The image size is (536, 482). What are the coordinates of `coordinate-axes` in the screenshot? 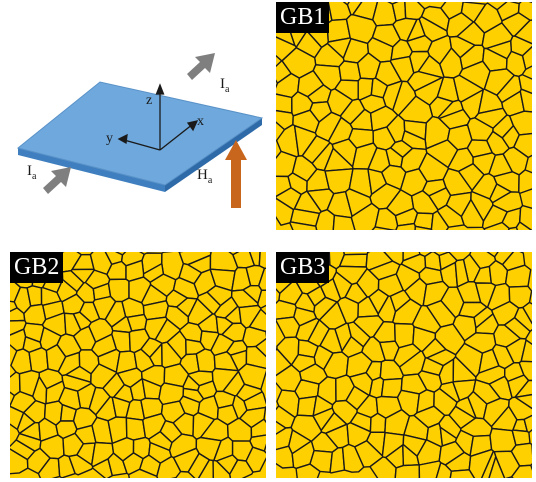 It's located at (158, 117).